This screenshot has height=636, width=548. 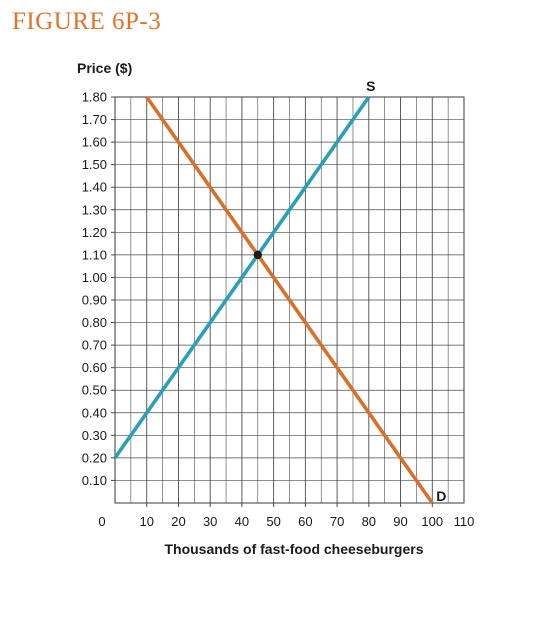 I want to click on y-tick-label: 0.70, so click(x=94, y=345).